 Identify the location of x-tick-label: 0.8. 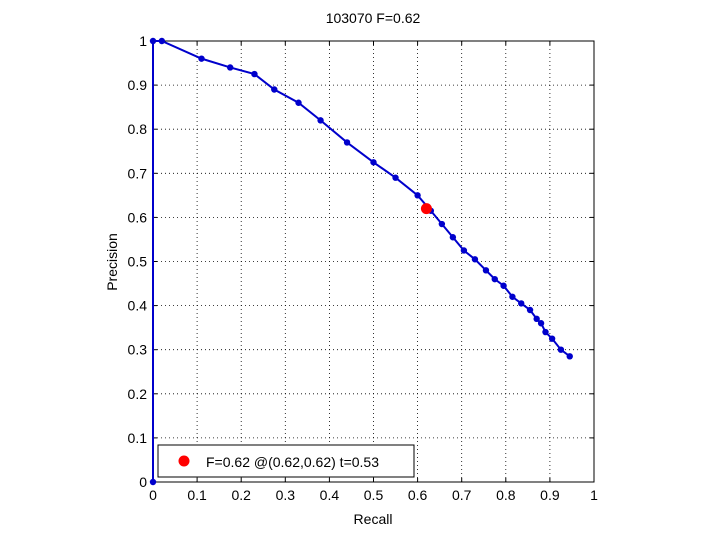
(506, 495).